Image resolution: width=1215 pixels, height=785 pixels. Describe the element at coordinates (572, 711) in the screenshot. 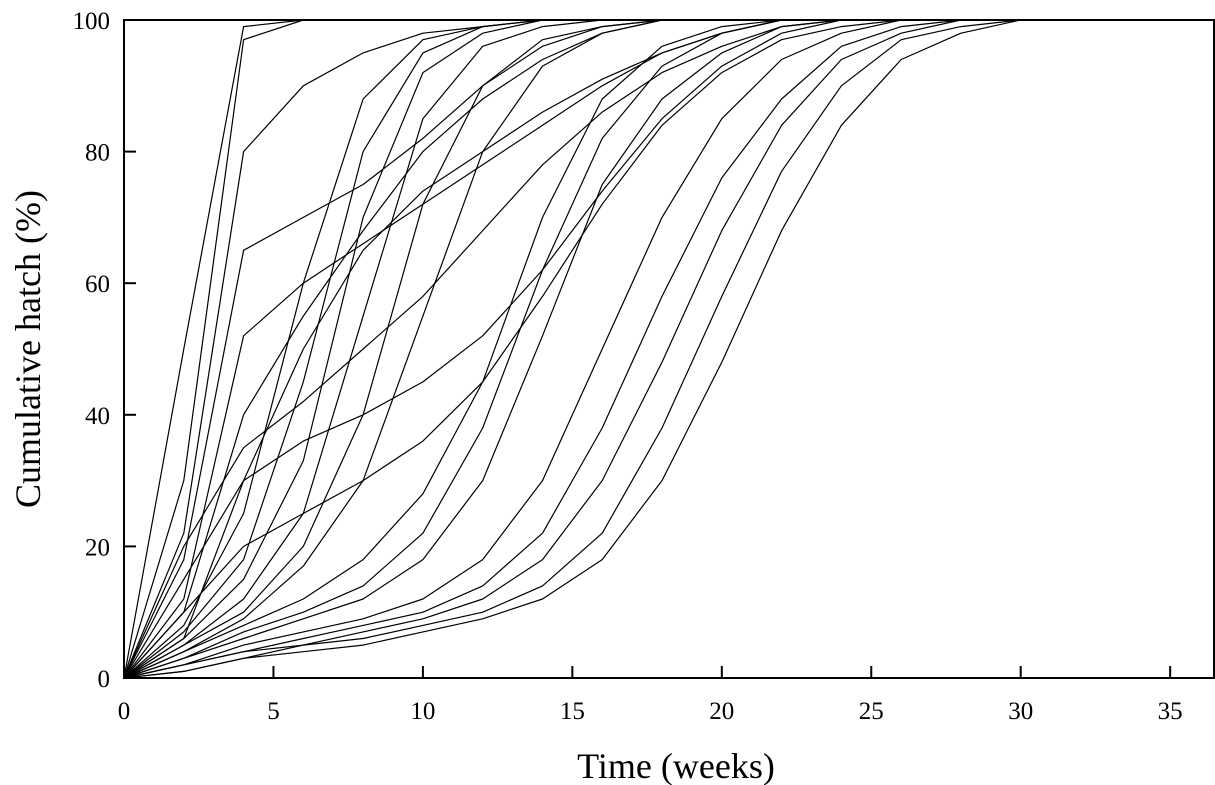

I see `x-tick-label: 15` at that location.